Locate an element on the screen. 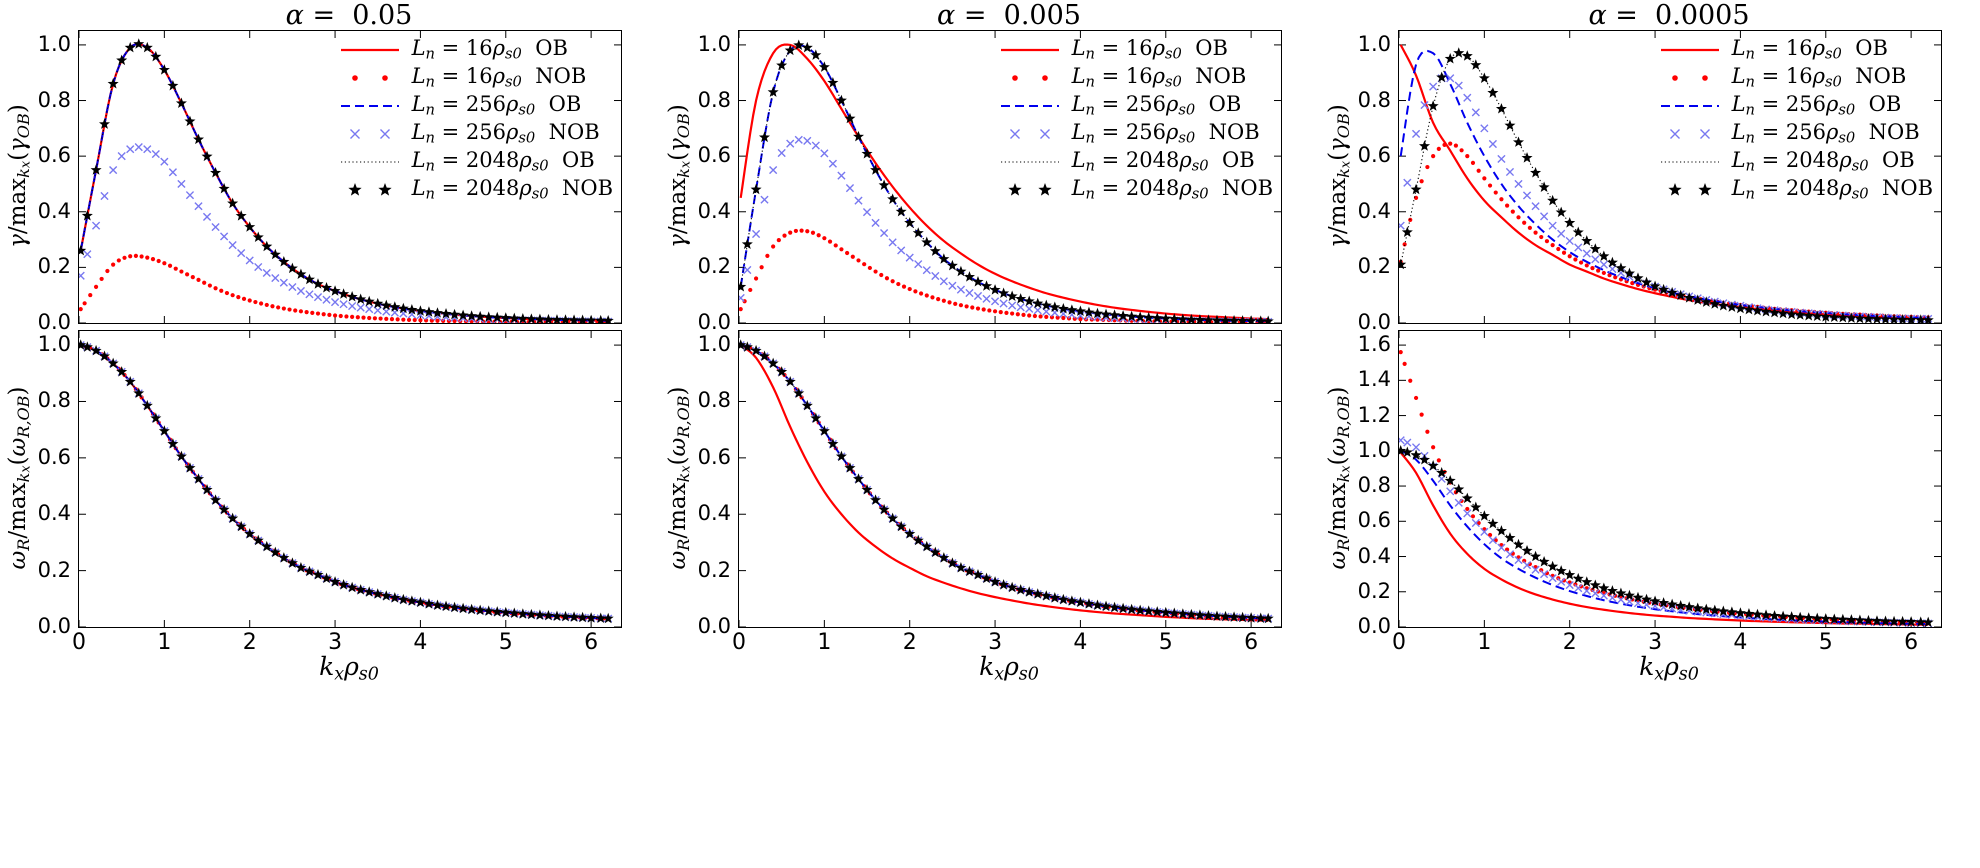 This screenshot has width=1980, height=868. plot-title: α = 0.005 is located at coordinates (1009, 15).